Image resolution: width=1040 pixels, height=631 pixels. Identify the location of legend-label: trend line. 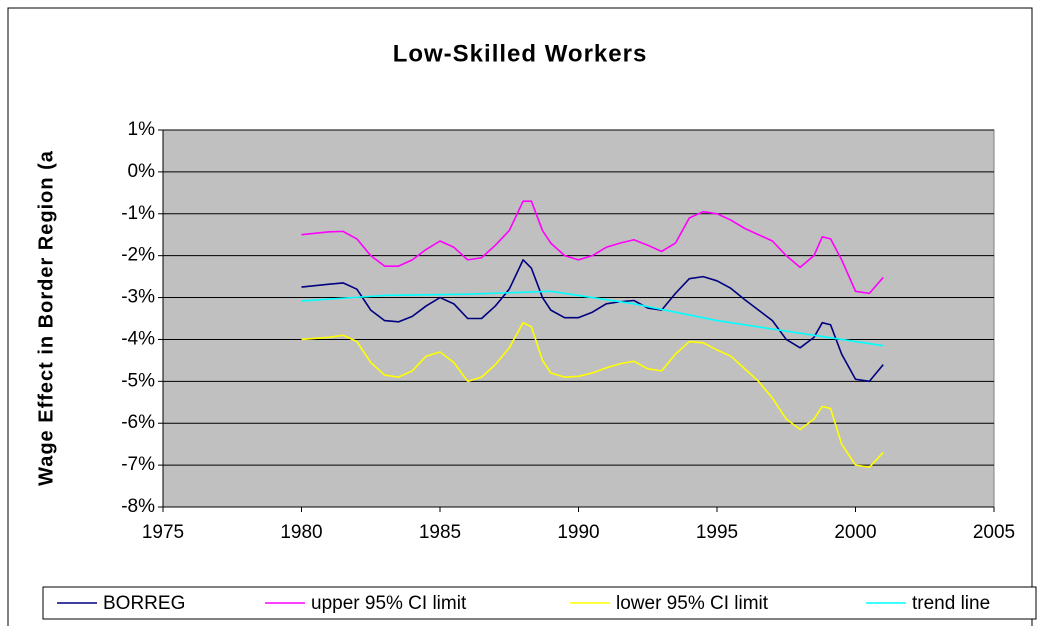
(951, 603).